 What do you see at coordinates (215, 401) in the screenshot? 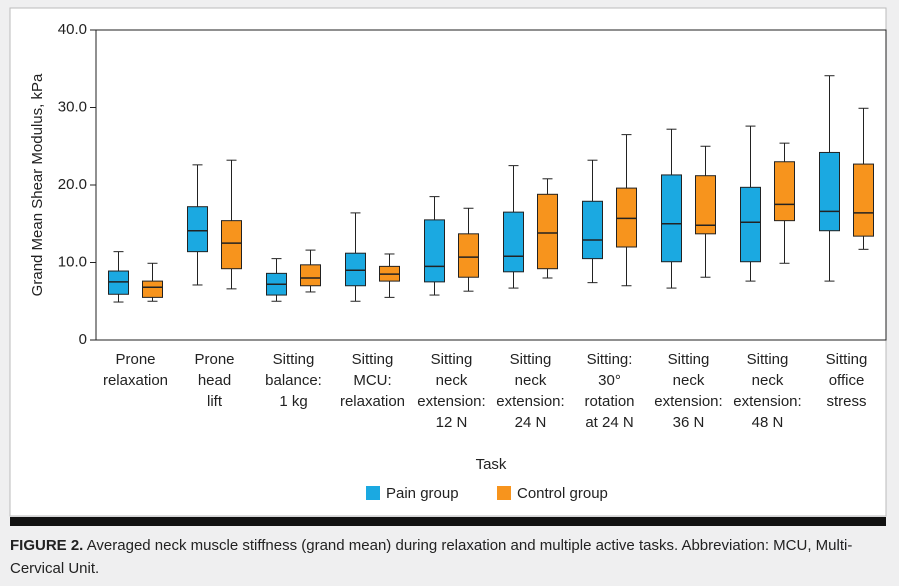
I see `x-tick-label: lift` at bounding box center [215, 401].